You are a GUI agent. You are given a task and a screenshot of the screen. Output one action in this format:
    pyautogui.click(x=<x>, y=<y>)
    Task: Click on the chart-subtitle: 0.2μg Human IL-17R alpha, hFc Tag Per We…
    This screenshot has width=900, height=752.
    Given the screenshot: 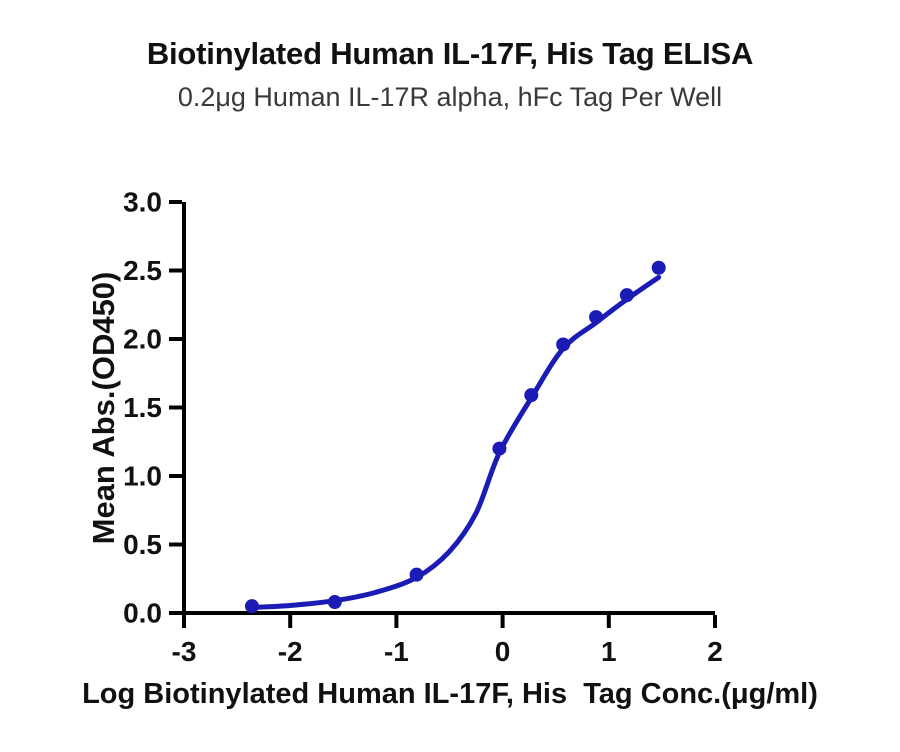 What is the action you would take?
    pyautogui.click(x=450, y=97)
    